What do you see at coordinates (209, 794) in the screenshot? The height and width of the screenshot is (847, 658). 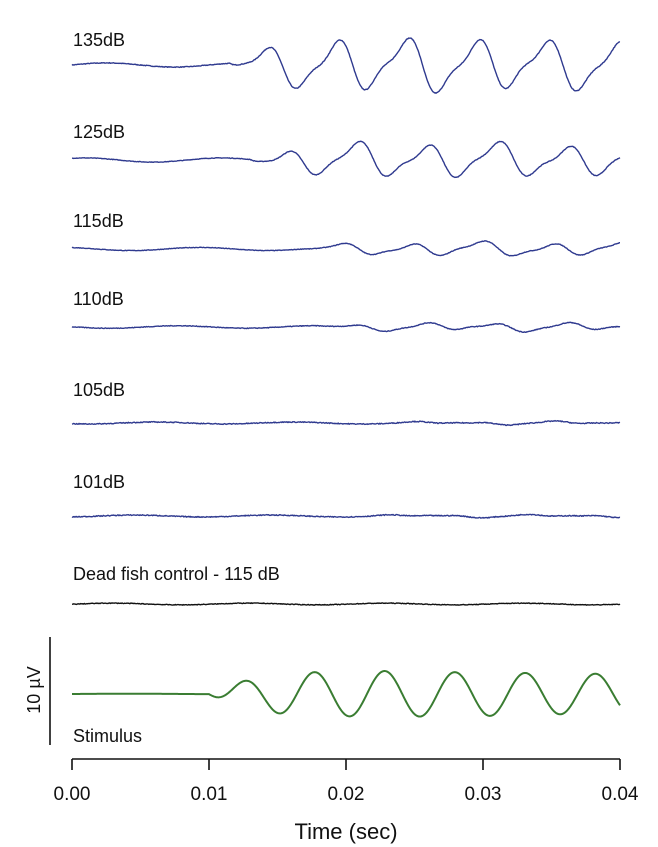 I see `x-tick-label: 0.01` at bounding box center [209, 794].